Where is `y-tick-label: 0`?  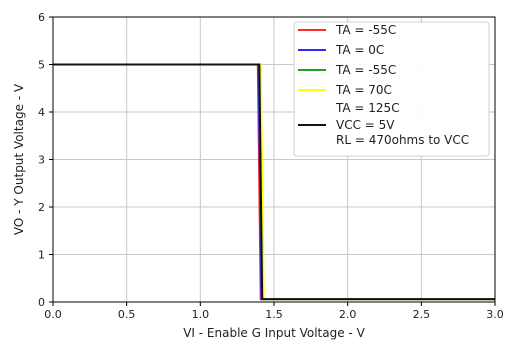
y-tick-label: 0 is located at coordinates (41, 302).